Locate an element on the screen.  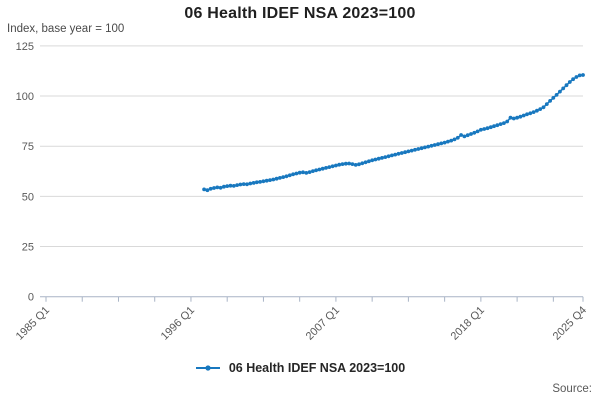
source-label: Source: is located at coordinates (572, 389).